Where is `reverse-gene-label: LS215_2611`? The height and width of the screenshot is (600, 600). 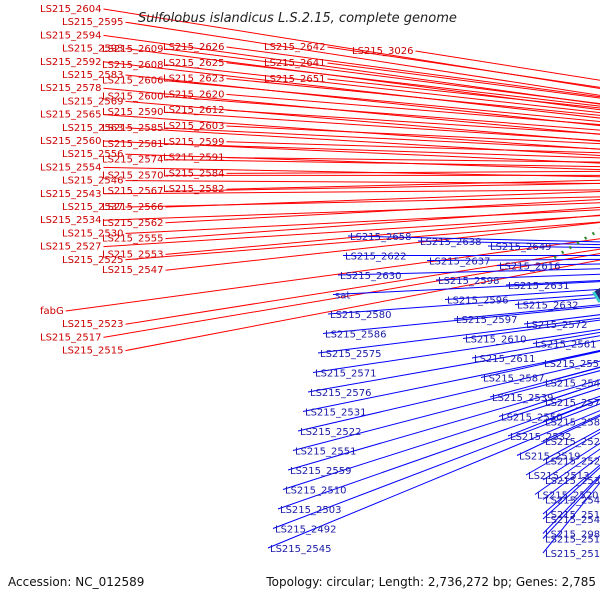
reverse-gene-label: LS215_2611 is located at coordinates (504, 359).